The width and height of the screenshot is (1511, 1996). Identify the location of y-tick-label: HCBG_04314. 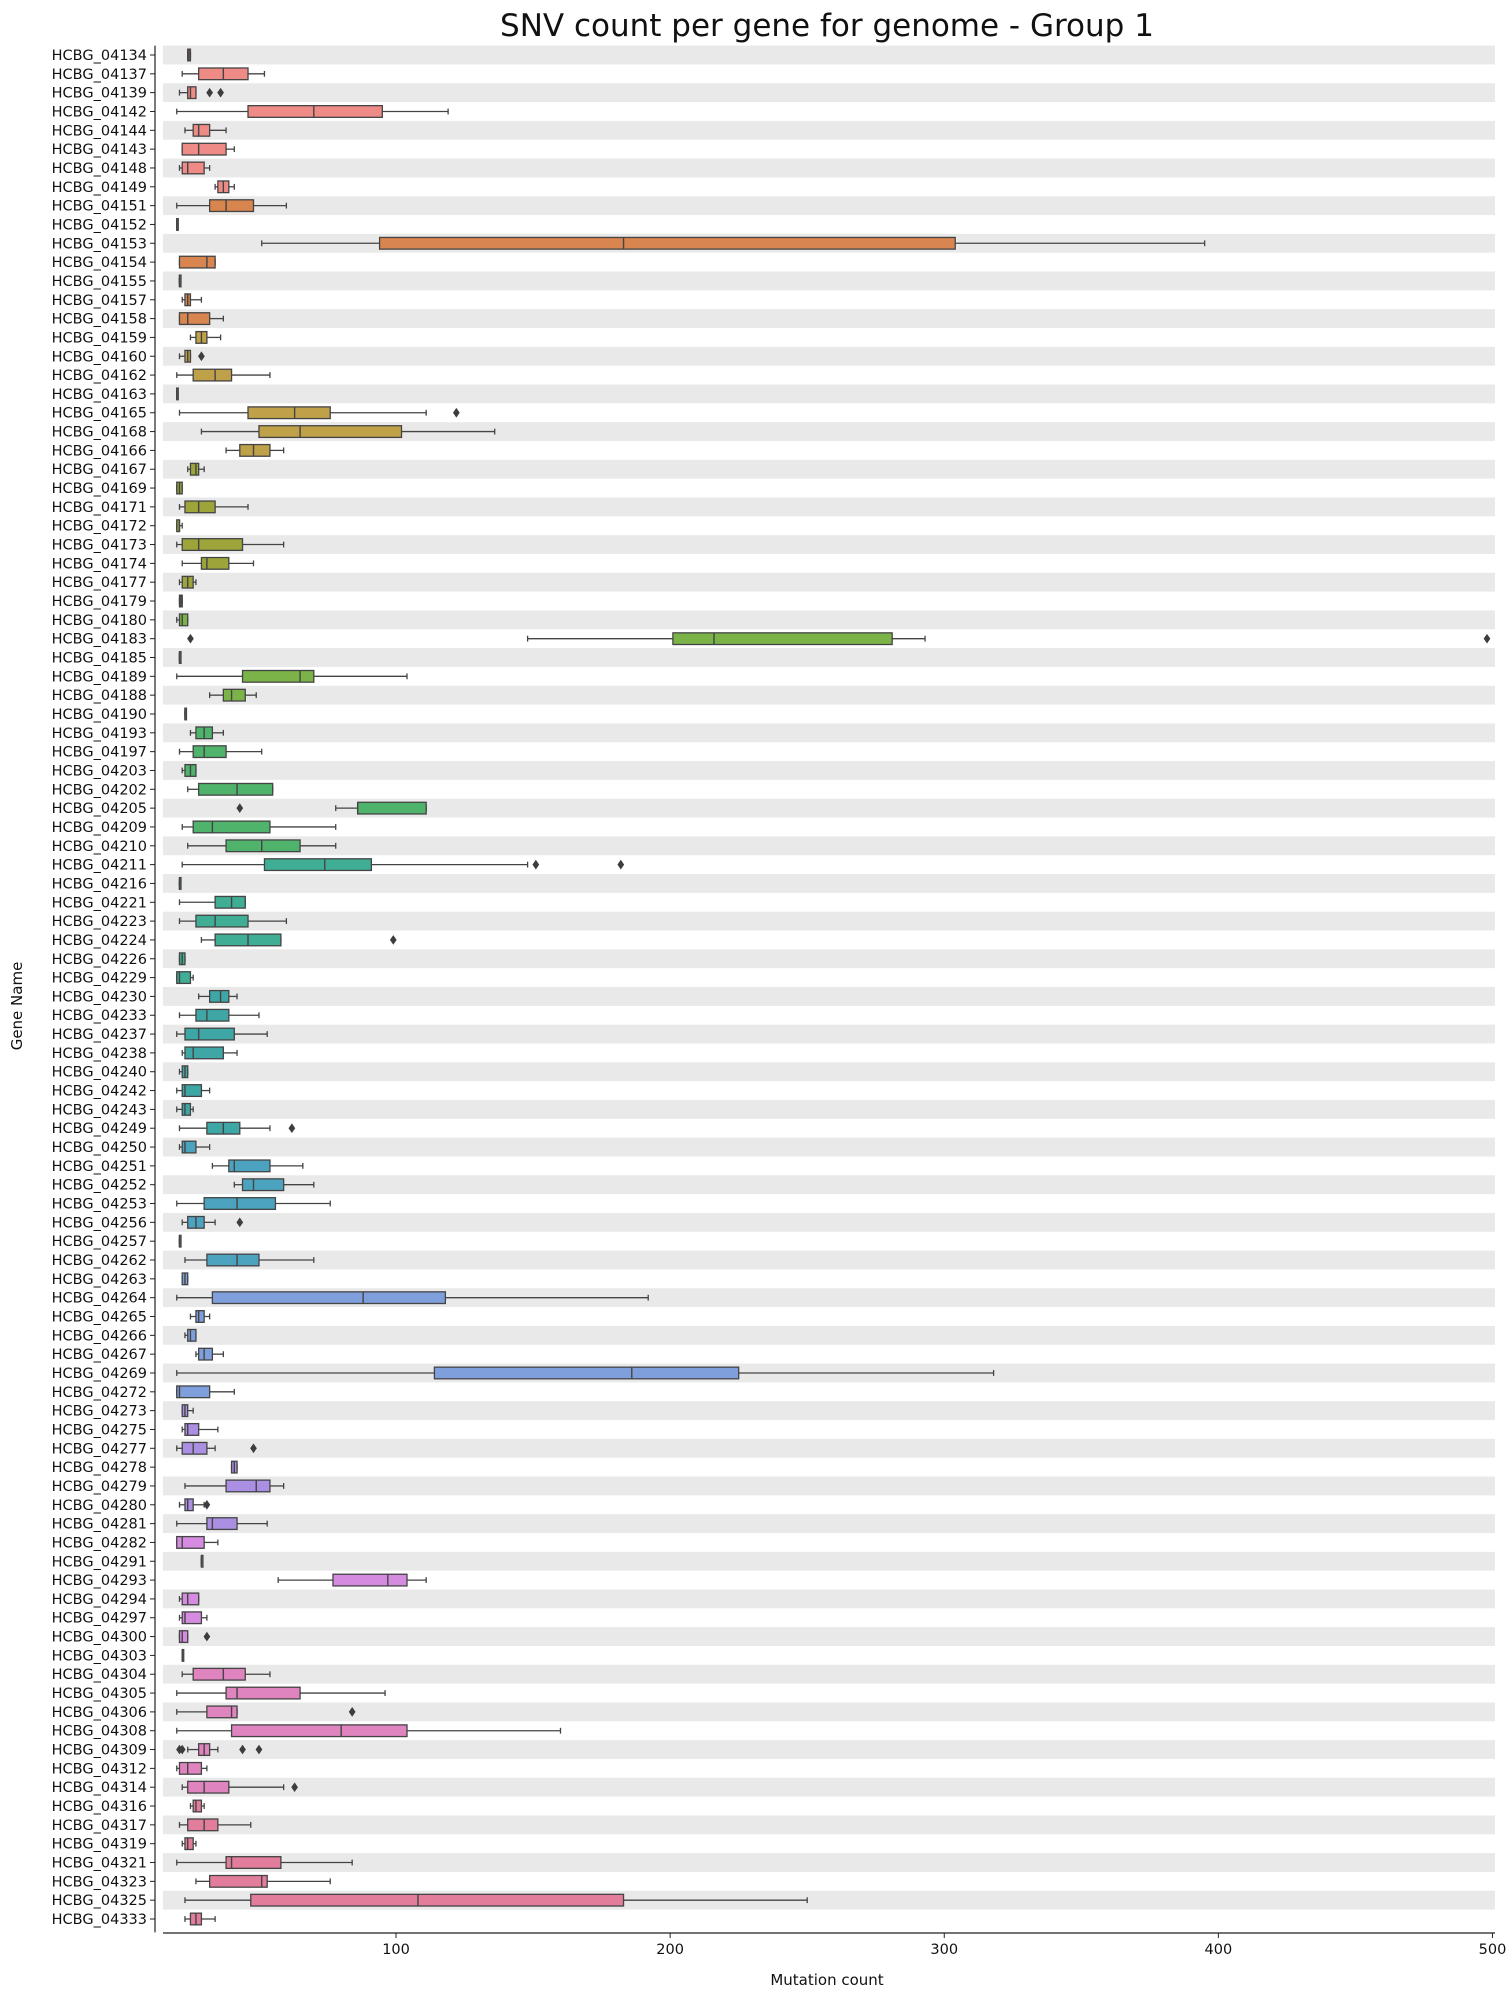
(99, 1788).